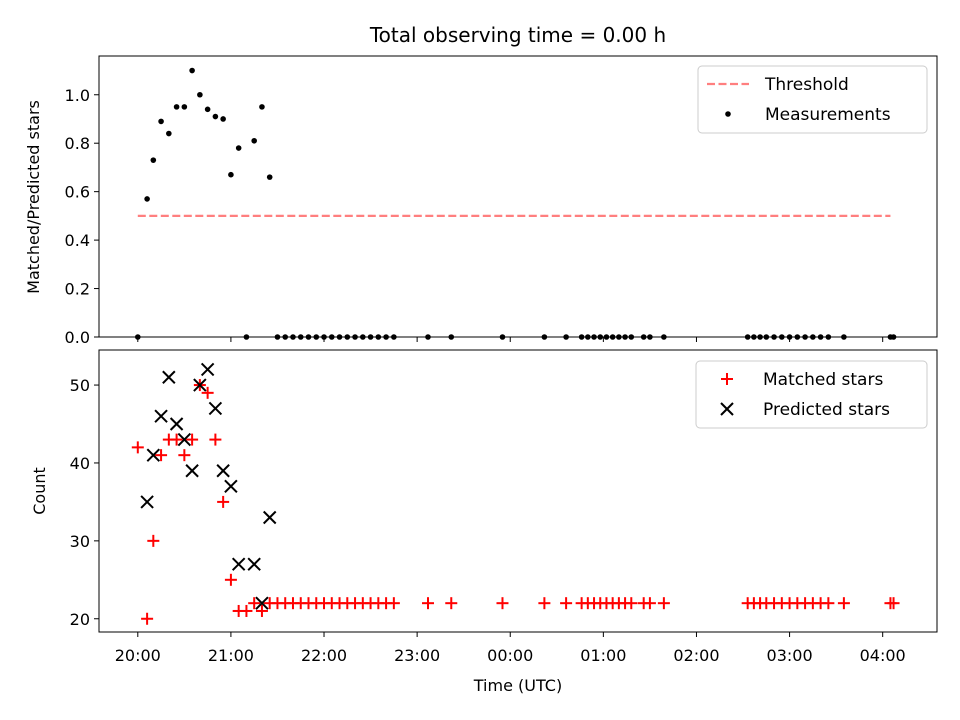 The width and height of the screenshot is (960, 720). I want to click on count-x-tick-label: 02:00, so click(696, 655).